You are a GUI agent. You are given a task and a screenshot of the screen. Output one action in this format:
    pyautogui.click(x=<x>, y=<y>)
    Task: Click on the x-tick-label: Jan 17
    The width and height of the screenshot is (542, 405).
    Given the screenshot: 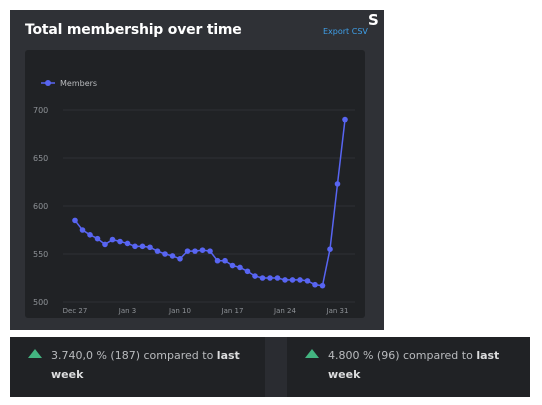 What is the action you would take?
    pyautogui.click(x=232, y=311)
    